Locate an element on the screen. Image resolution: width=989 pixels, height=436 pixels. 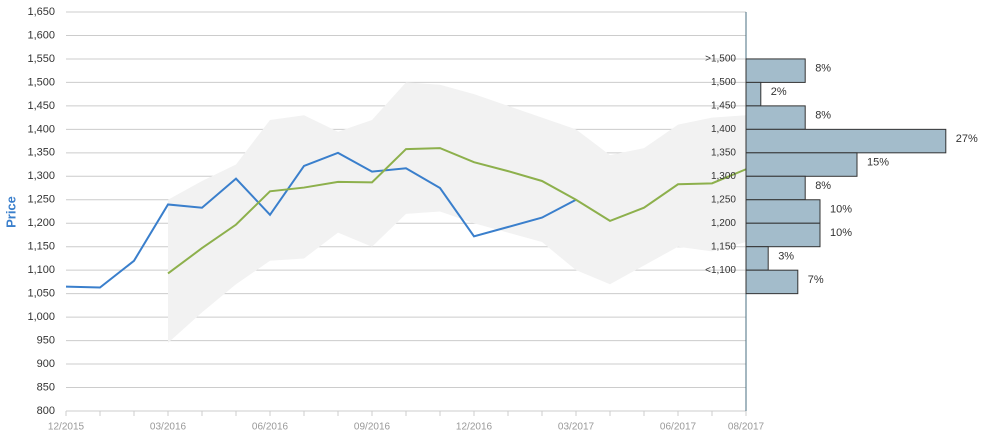
y-tick-label: 1,400 is located at coordinates (41, 129).